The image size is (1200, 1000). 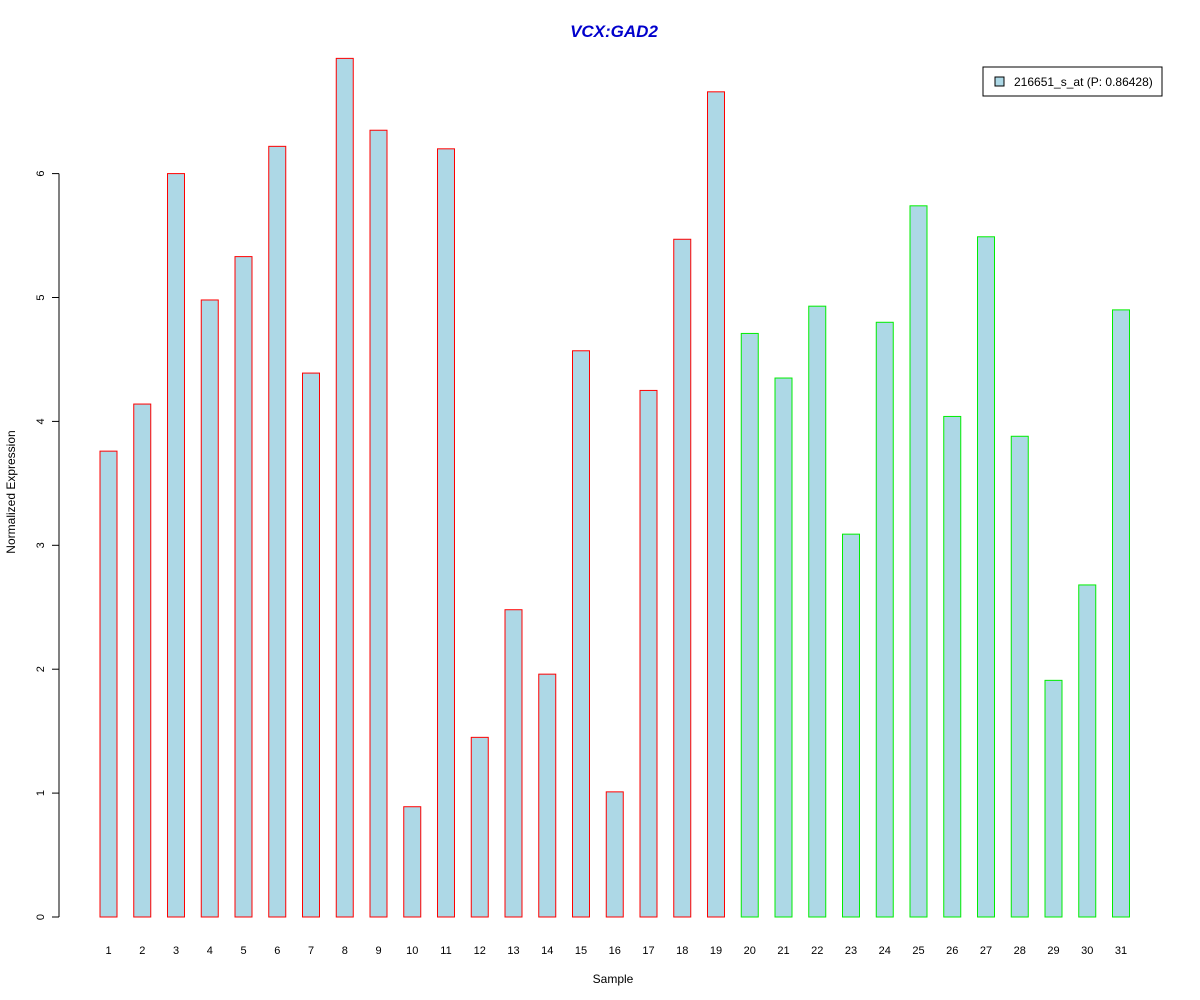 I want to click on chart-title: VCX:GAD2, so click(x=614, y=31).